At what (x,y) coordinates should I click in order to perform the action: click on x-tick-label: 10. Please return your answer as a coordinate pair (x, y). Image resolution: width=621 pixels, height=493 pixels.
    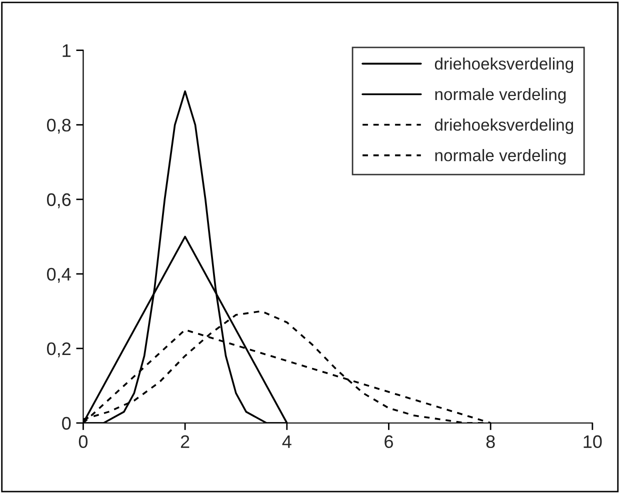
    Looking at the image, I should click on (593, 441).